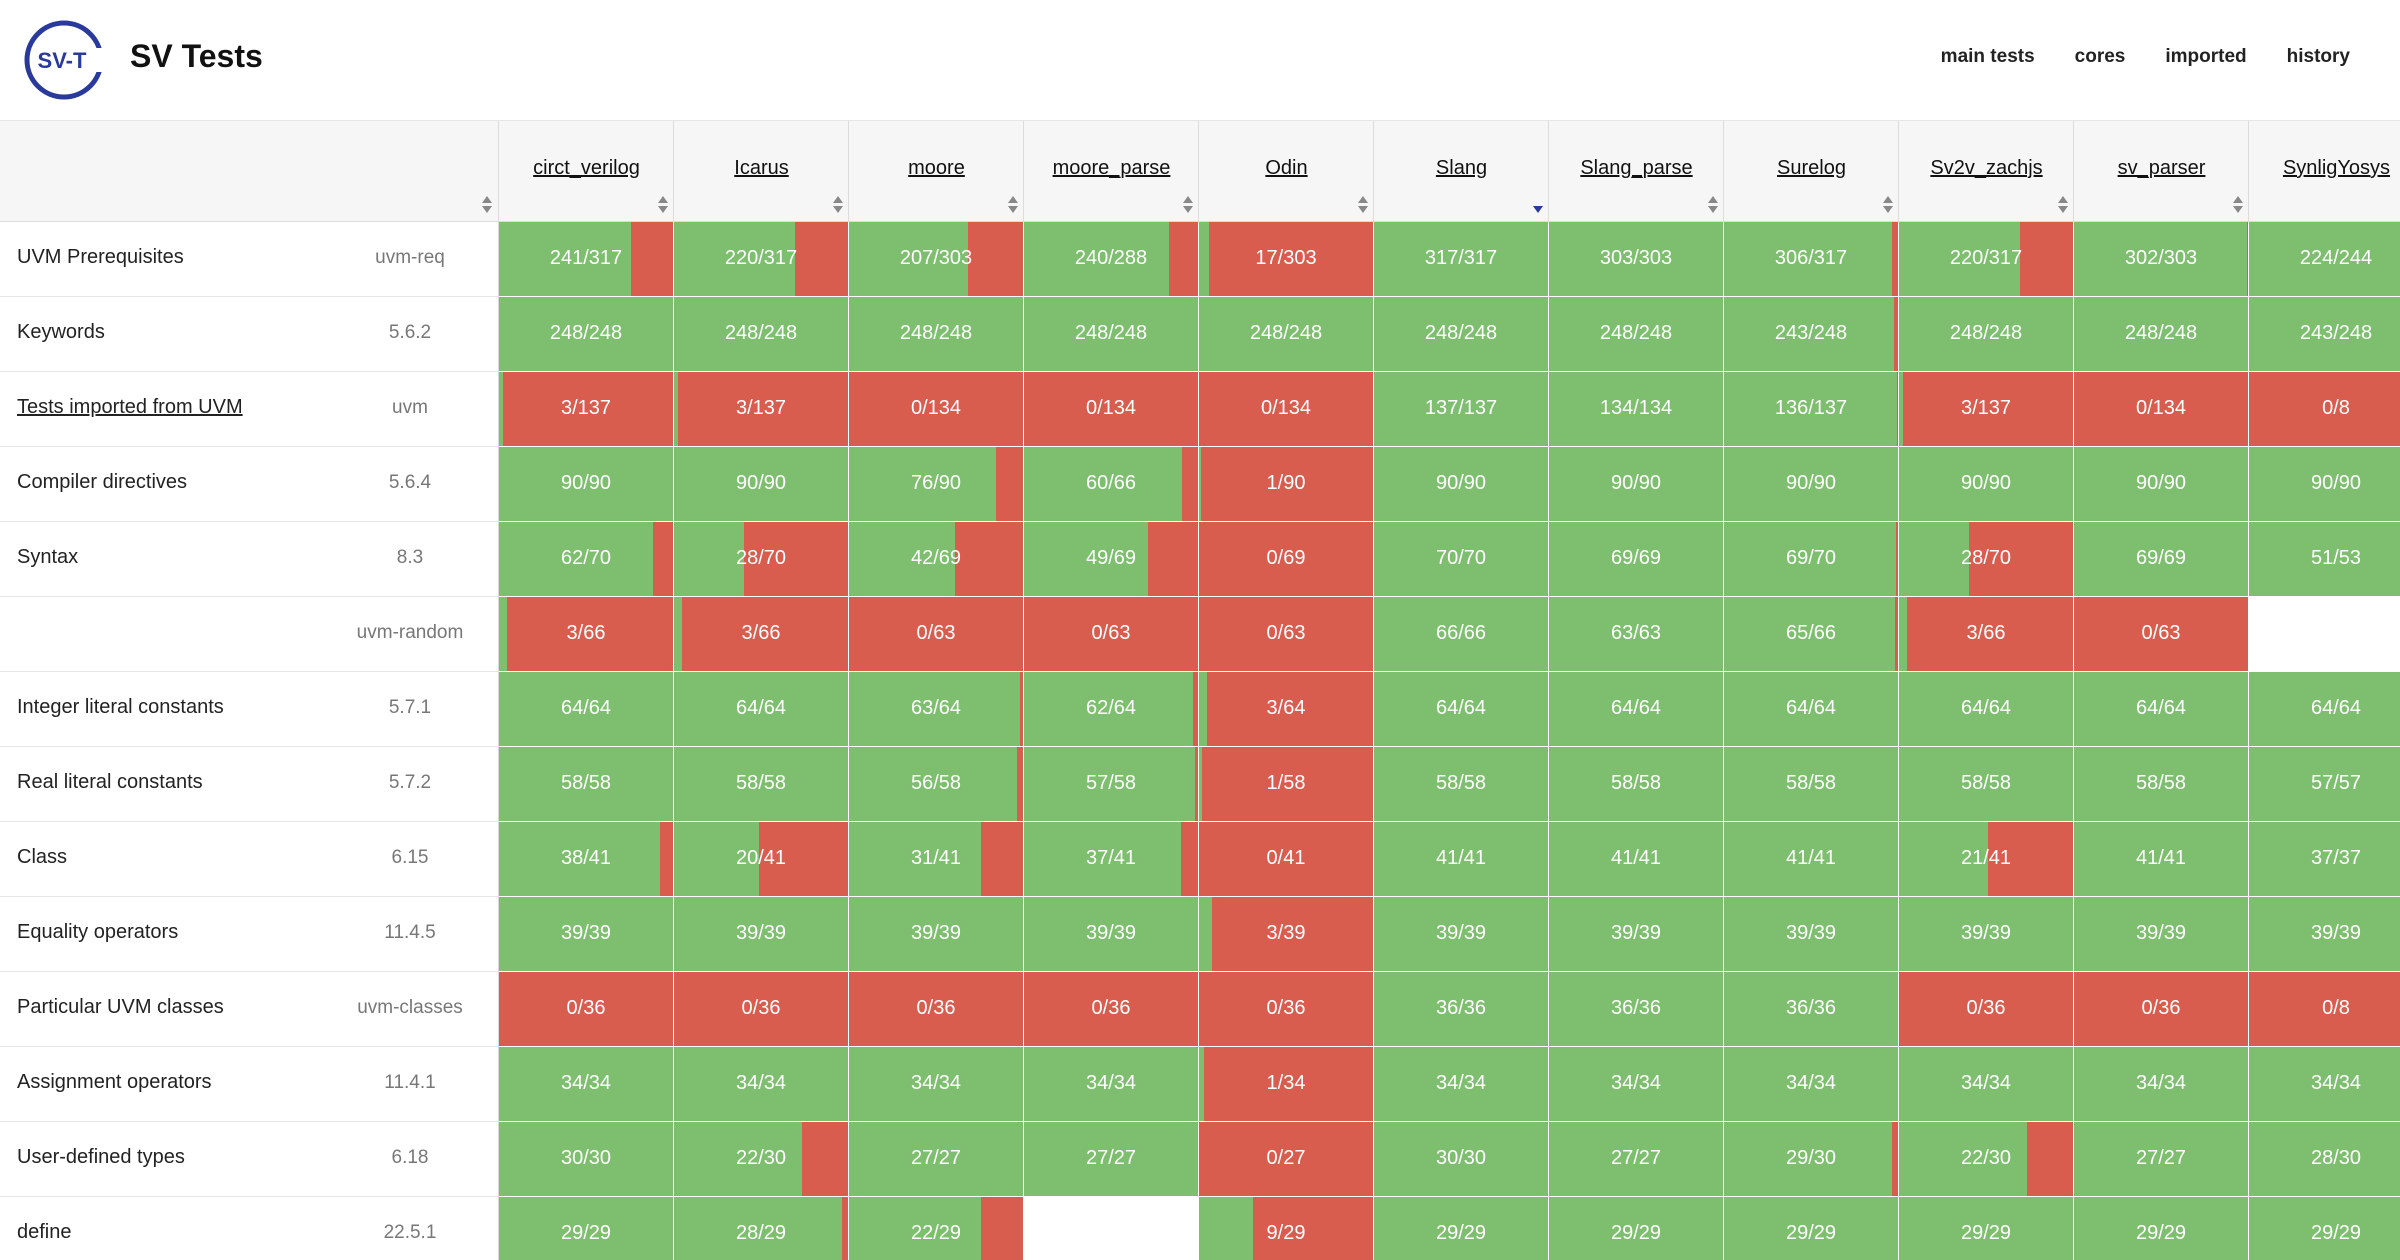  I want to click on score-cell-icarus: 28/70, so click(761, 559).